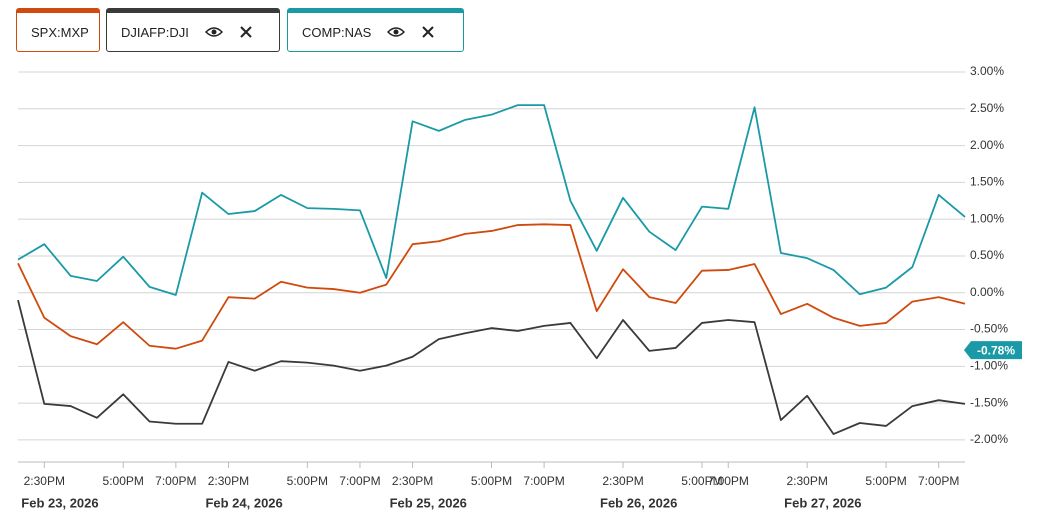  I want to click on y-tick-label: -1.50%, so click(989, 402).